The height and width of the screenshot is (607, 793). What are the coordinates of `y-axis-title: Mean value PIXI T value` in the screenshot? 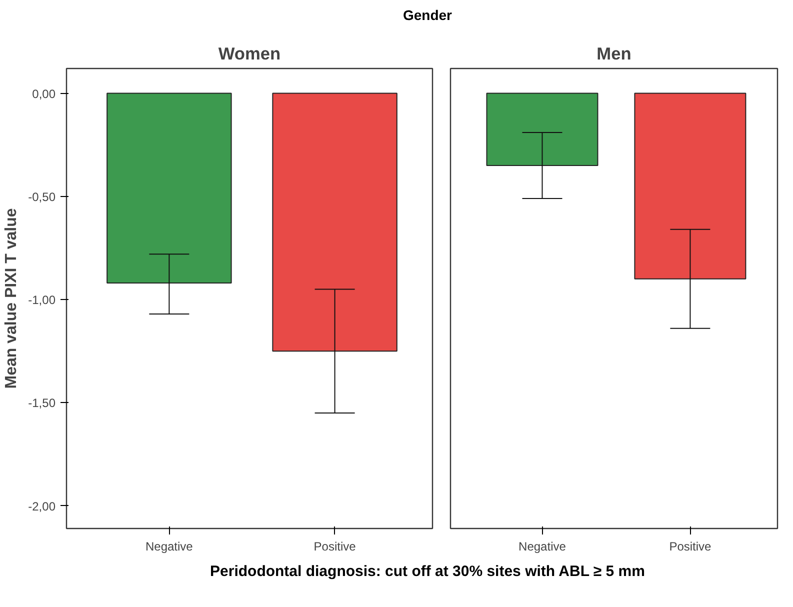 It's located at (11, 298).